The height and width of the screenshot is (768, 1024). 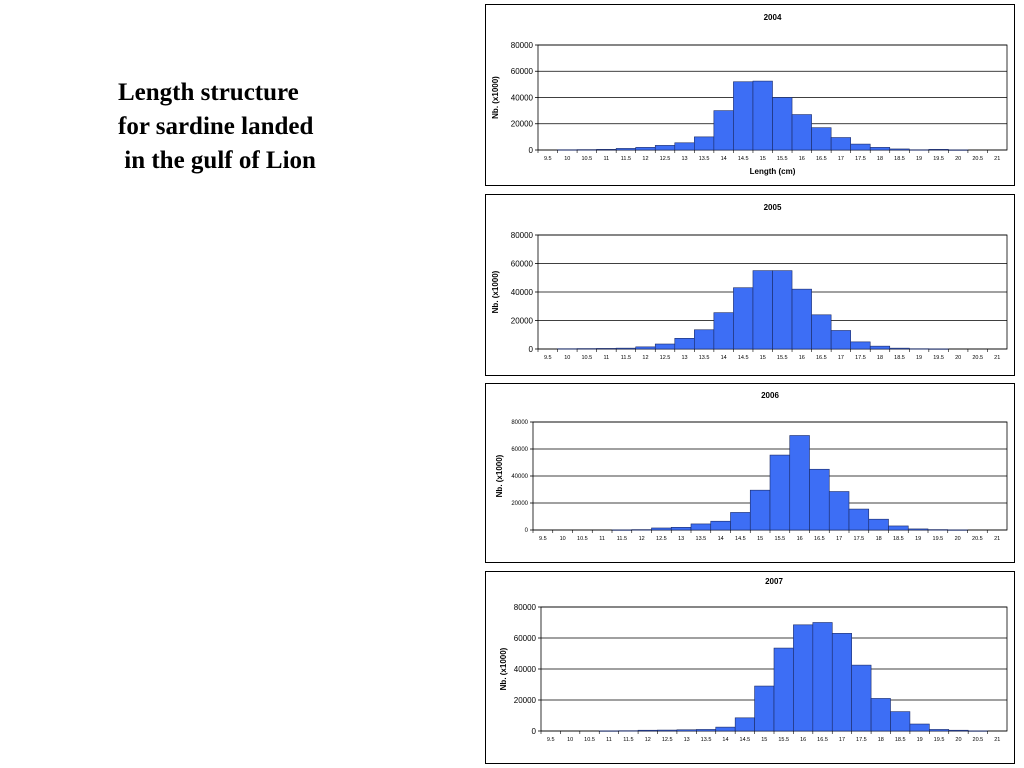 What do you see at coordinates (586, 150) in the screenshot?
I see `bar-10.5` at bounding box center [586, 150].